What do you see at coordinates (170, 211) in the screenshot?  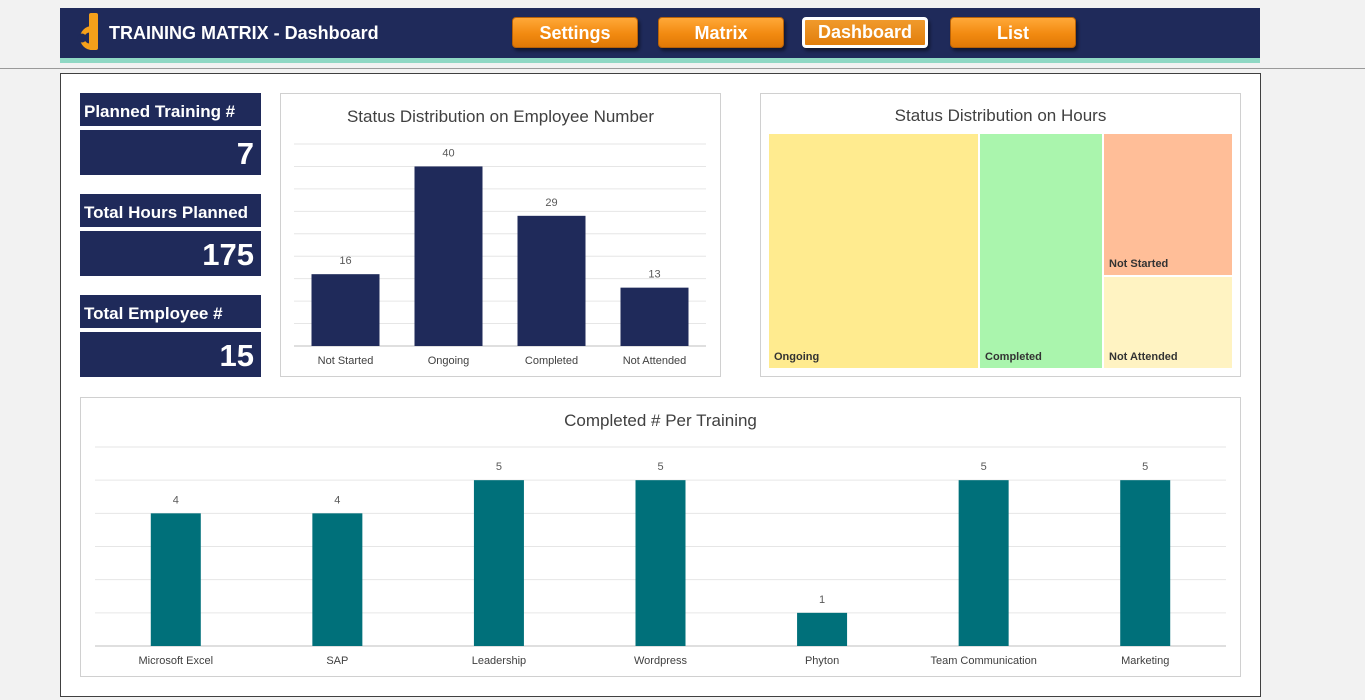 I see `kpi-total-hours-label: Total Hours Planned` at bounding box center [170, 211].